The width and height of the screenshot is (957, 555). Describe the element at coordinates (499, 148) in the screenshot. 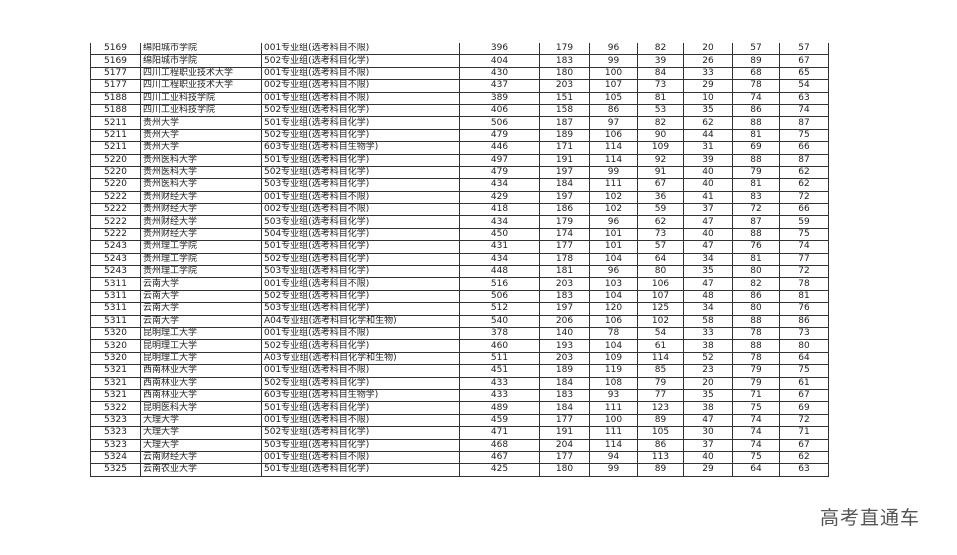

I see `total-score-cell: 446` at that location.